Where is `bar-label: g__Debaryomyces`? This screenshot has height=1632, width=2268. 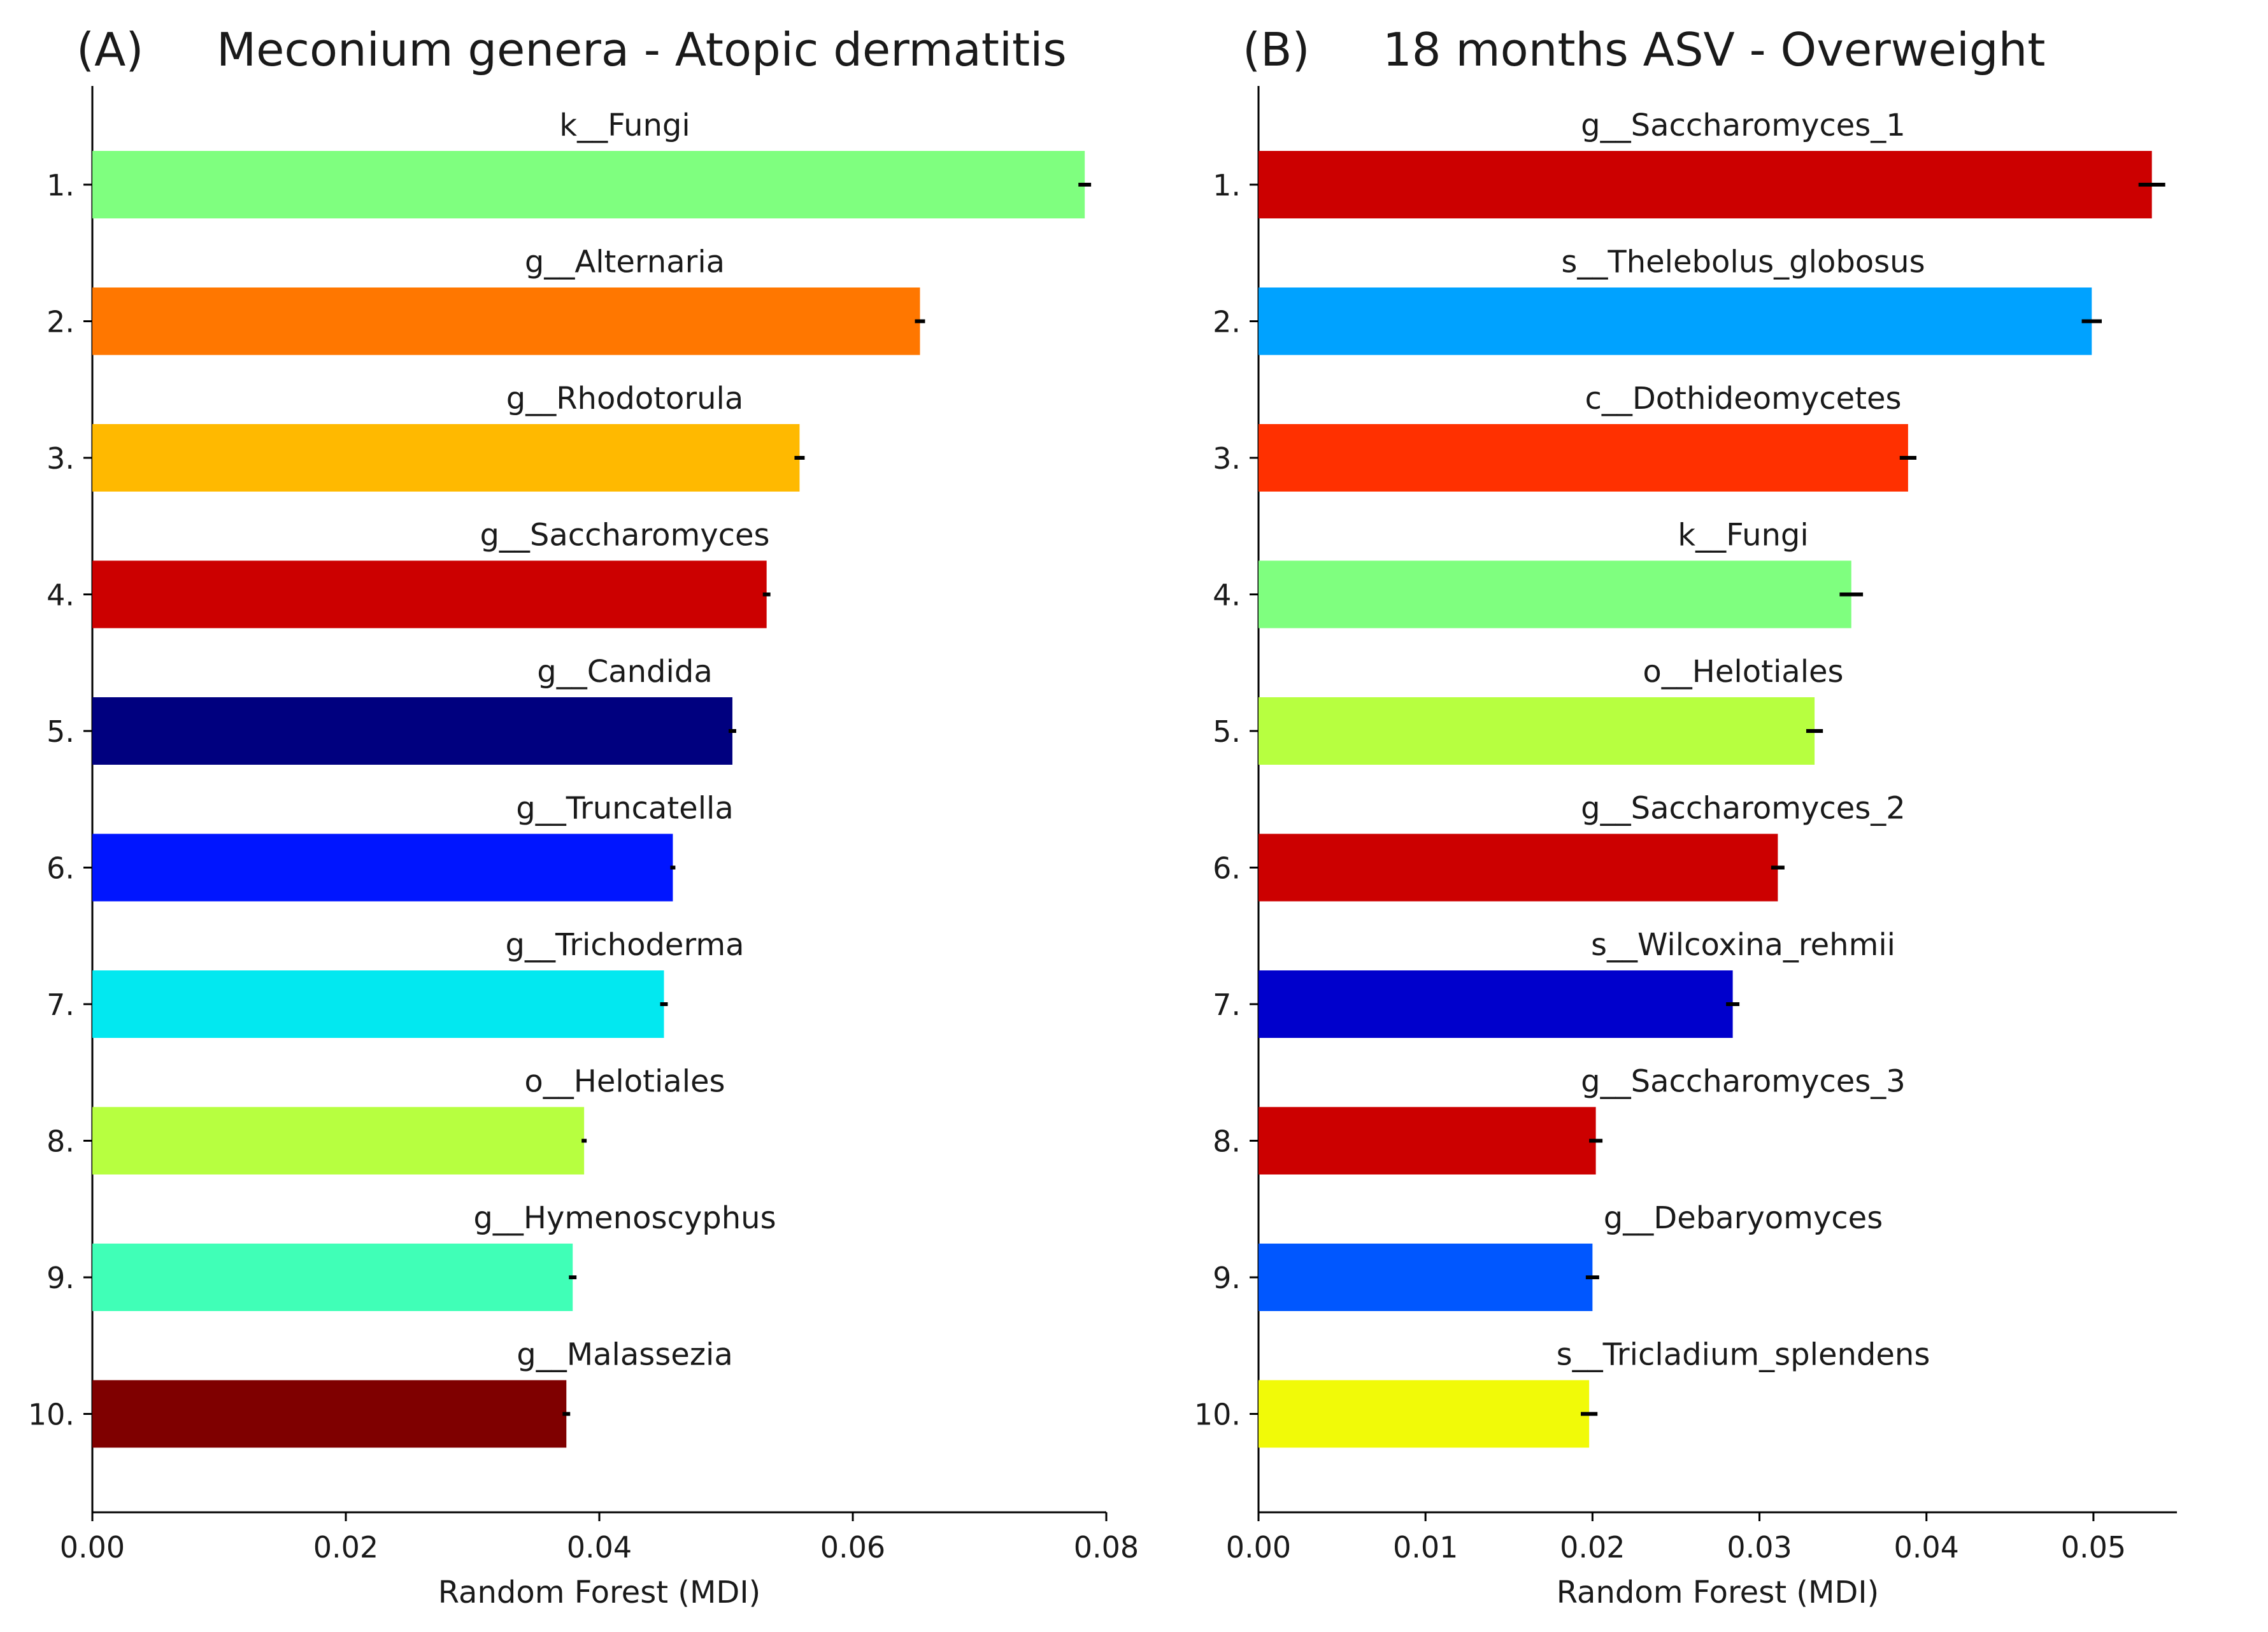 bar-label: g__Debaryomyces is located at coordinates (1743, 1218).